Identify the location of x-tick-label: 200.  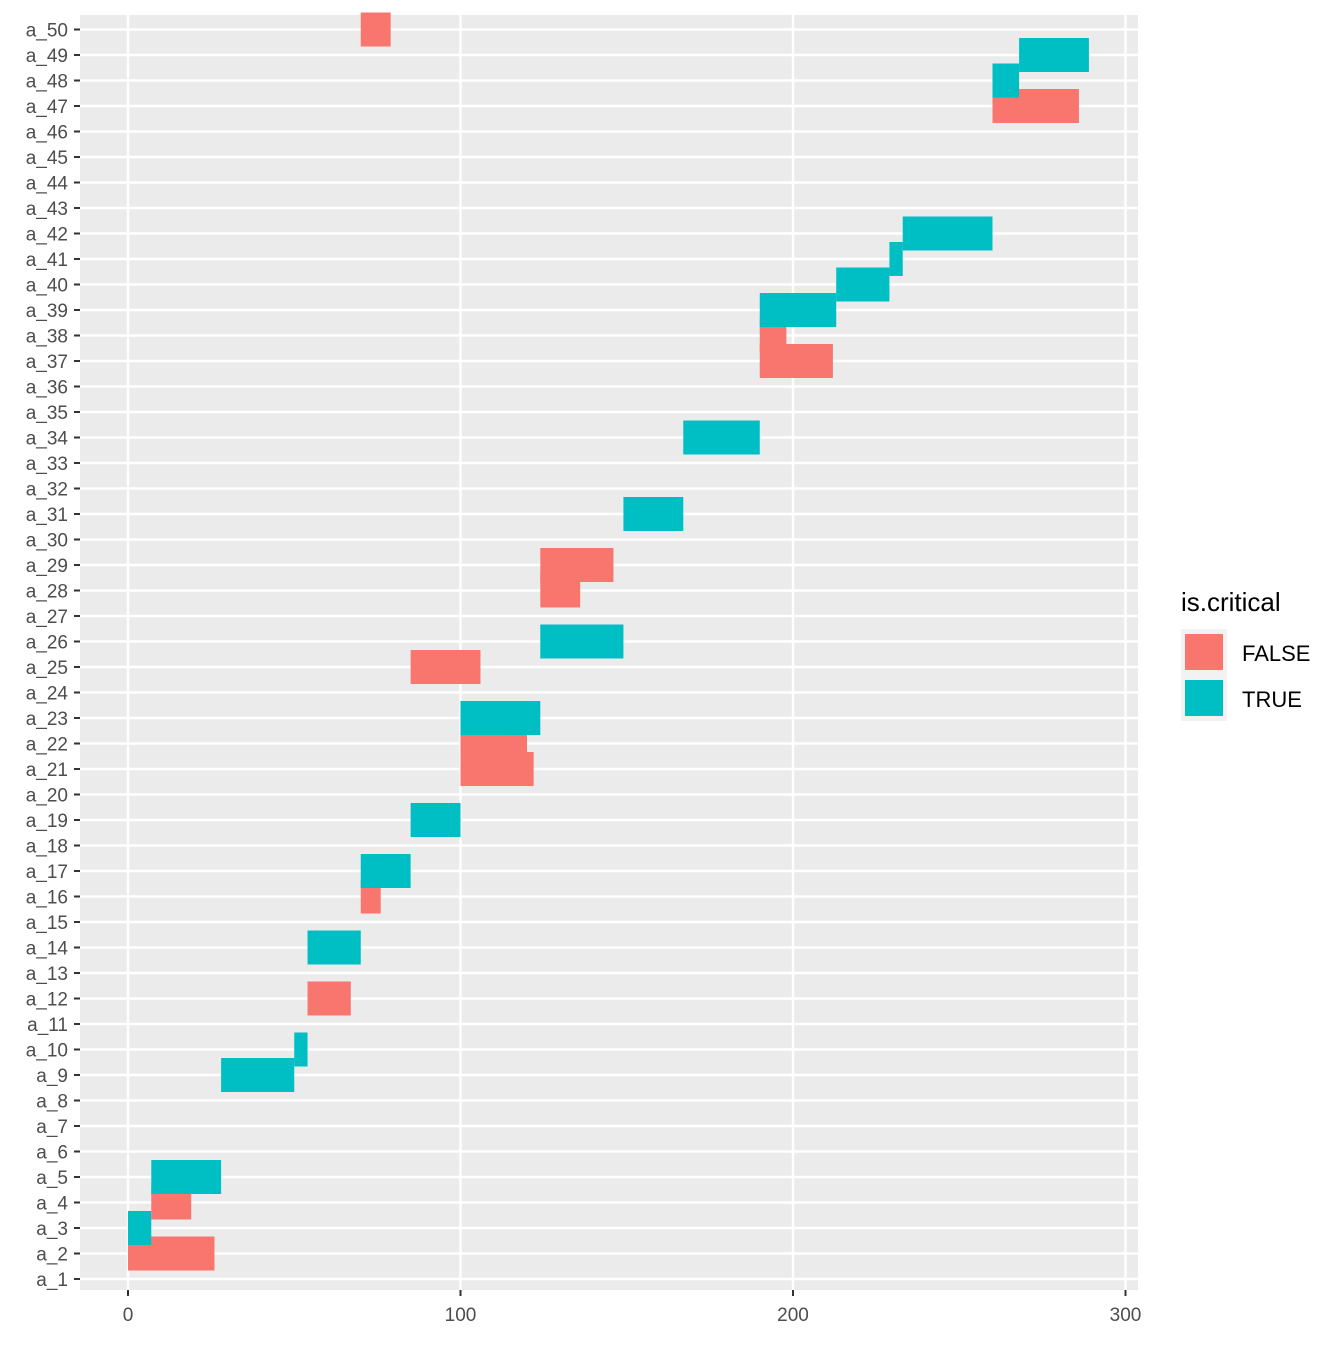
(793, 1315).